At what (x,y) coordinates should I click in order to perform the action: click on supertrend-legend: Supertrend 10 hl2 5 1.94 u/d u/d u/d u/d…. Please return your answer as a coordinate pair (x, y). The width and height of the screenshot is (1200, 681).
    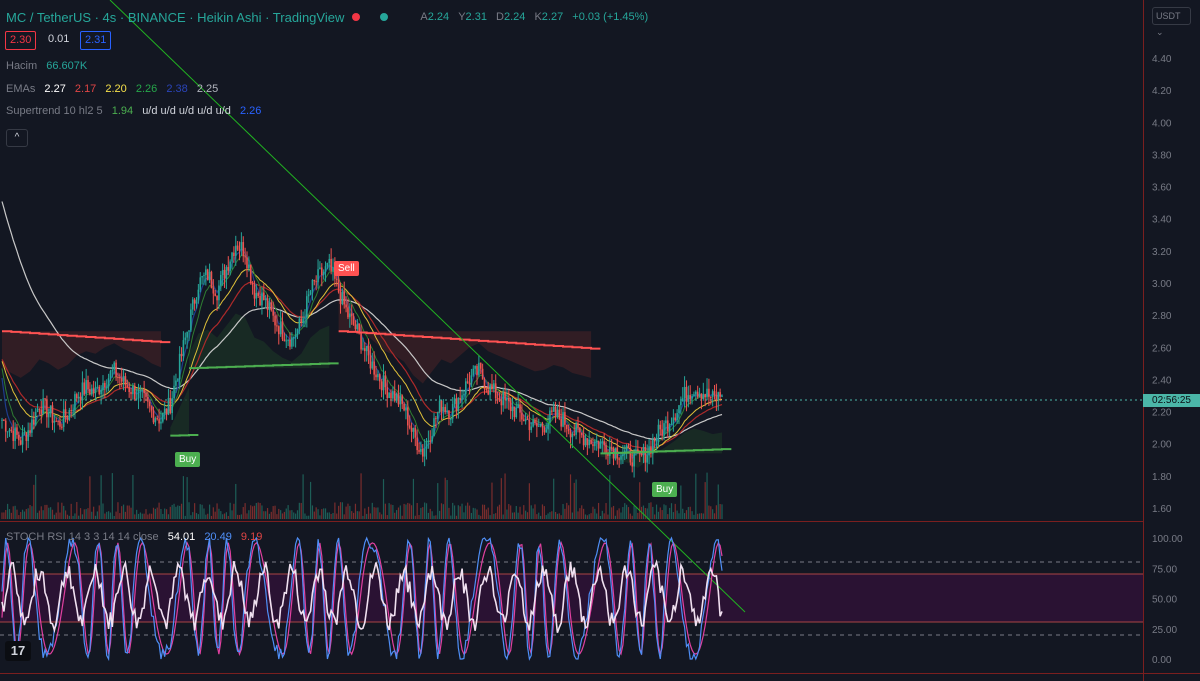
    Looking at the image, I should click on (134, 111).